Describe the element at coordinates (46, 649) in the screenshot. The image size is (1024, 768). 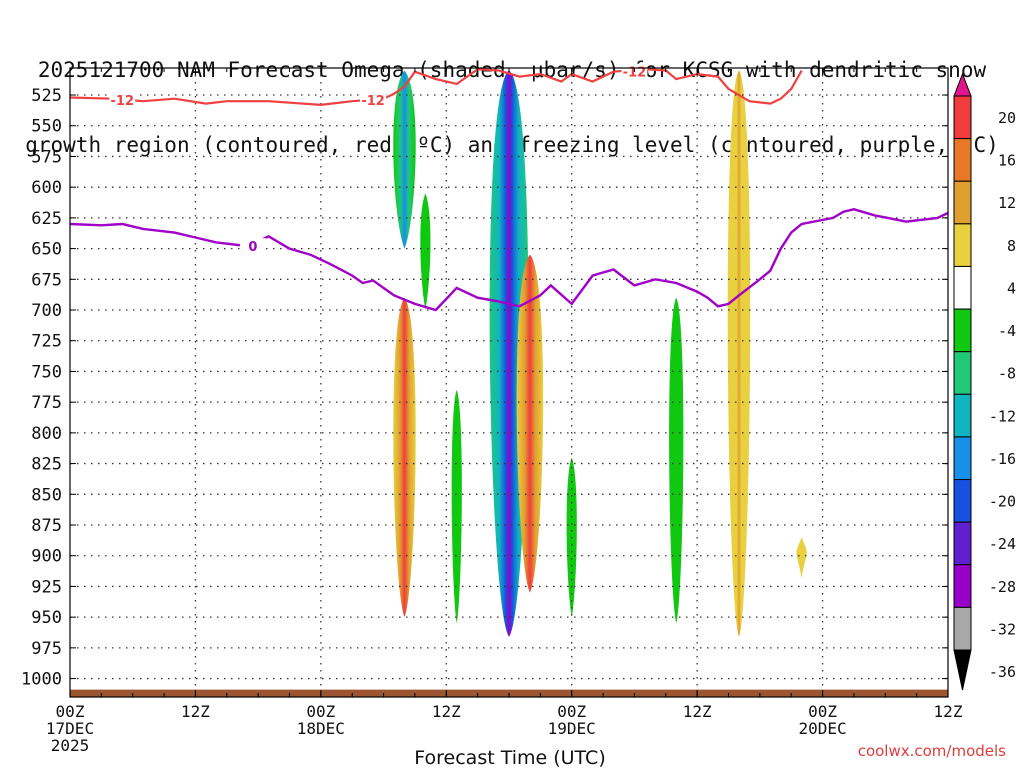
I see `y-tick-label: 975` at that location.